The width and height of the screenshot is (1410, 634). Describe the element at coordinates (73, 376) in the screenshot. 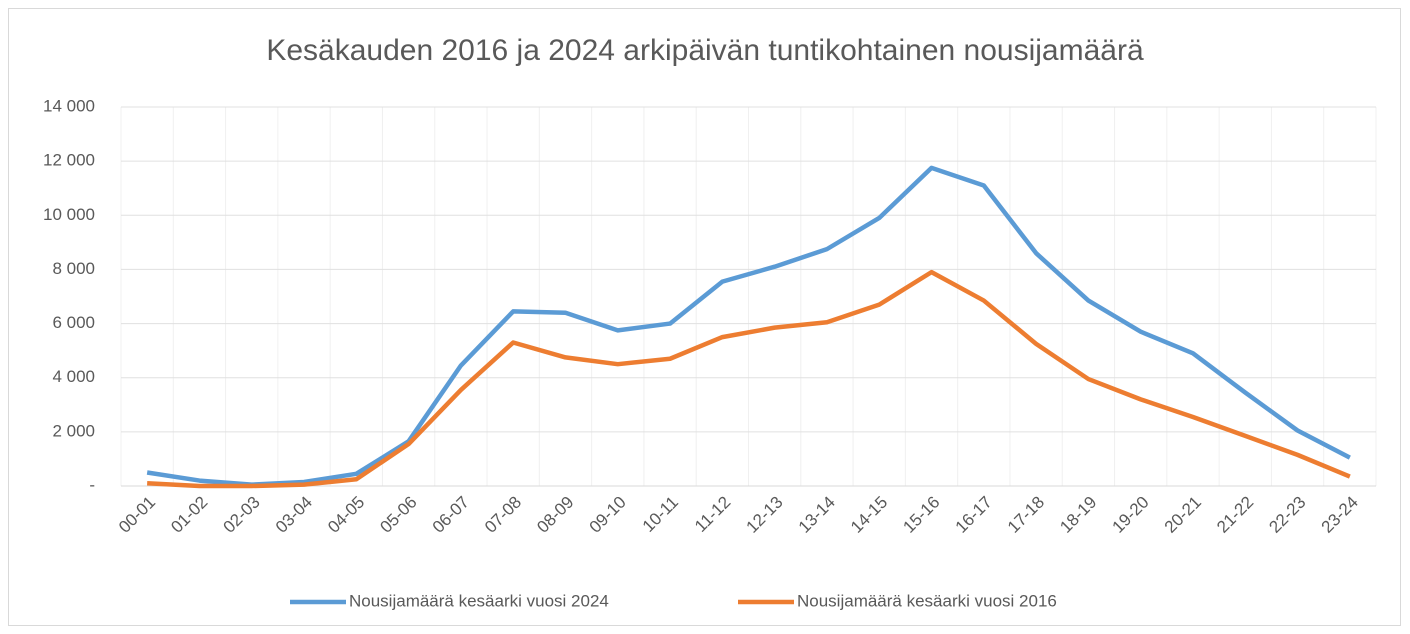

I see `y-tick-label: 4 000` at that location.